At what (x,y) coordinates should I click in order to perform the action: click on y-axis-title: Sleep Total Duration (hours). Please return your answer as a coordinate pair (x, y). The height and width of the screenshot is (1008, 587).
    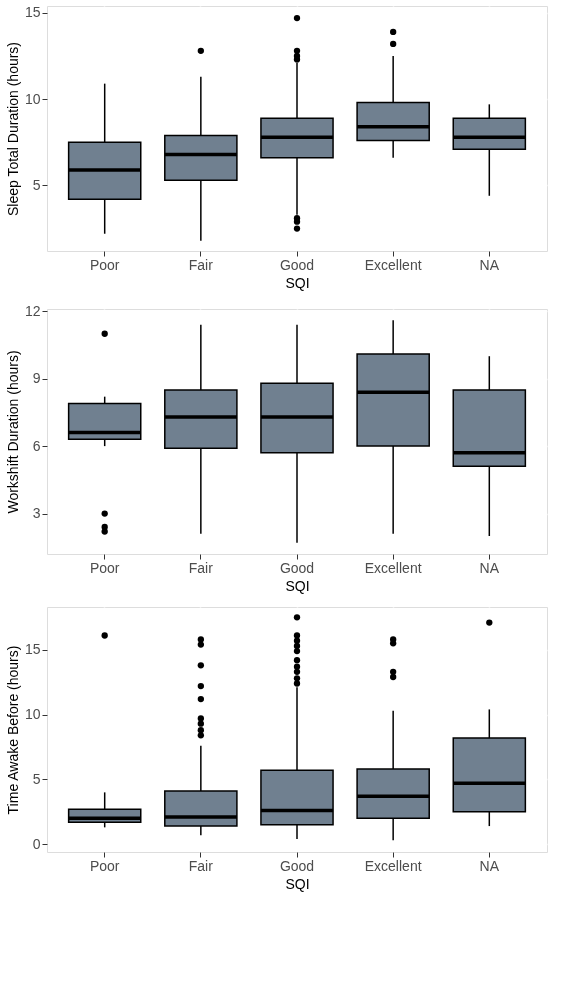
    Looking at the image, I should click on (12, 129).